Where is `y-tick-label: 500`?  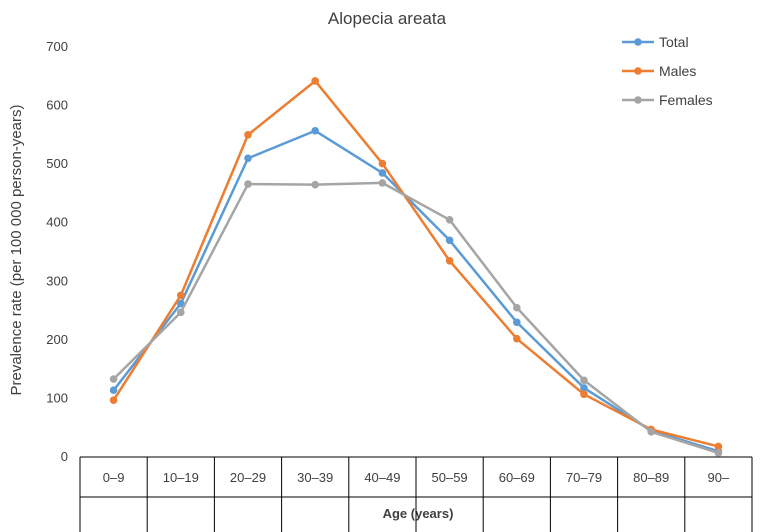 y-tick-label: 500 is located at coordinates (57, 163).